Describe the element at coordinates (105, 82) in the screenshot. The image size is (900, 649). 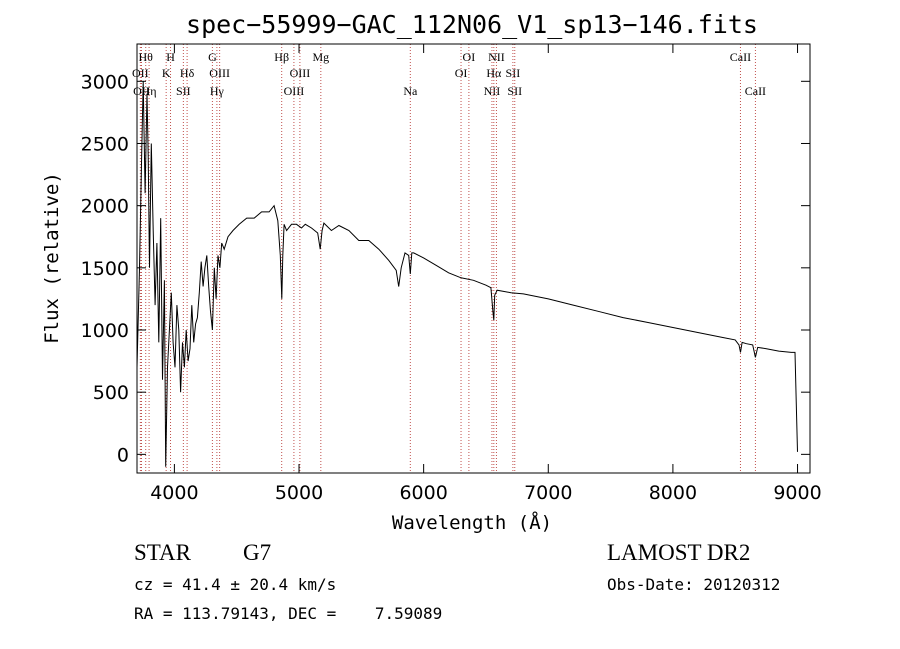
I see `y-tick-label: 3000` at that location.